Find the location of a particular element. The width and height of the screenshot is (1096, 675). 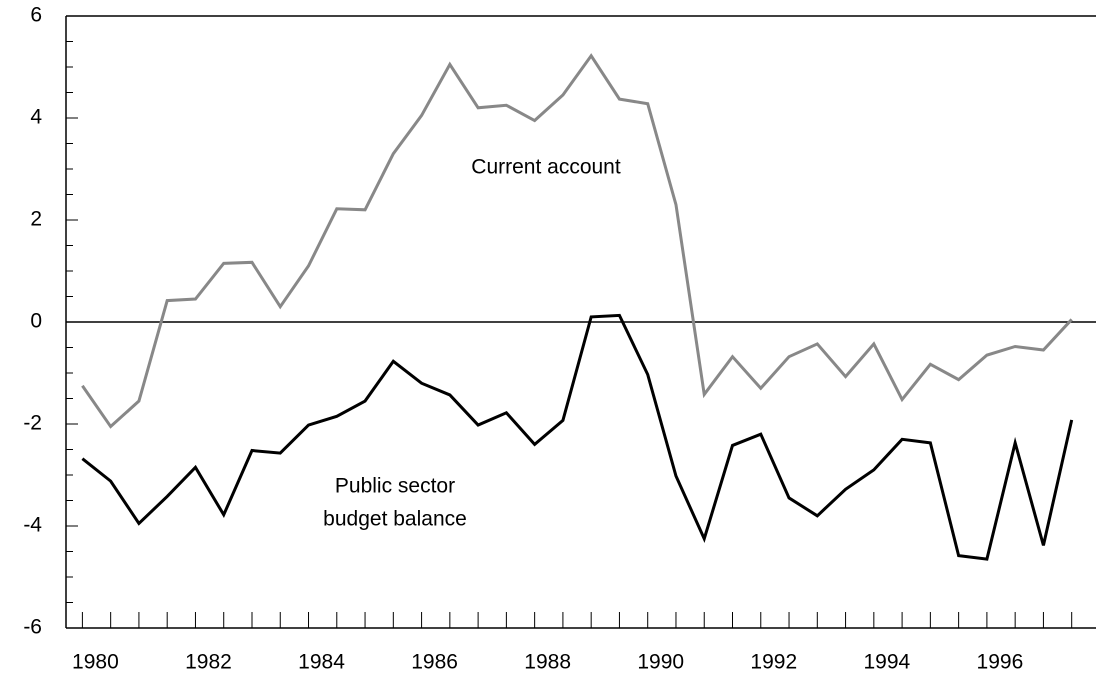

y-tick-label: -2 is located at coordinates (32, 423).